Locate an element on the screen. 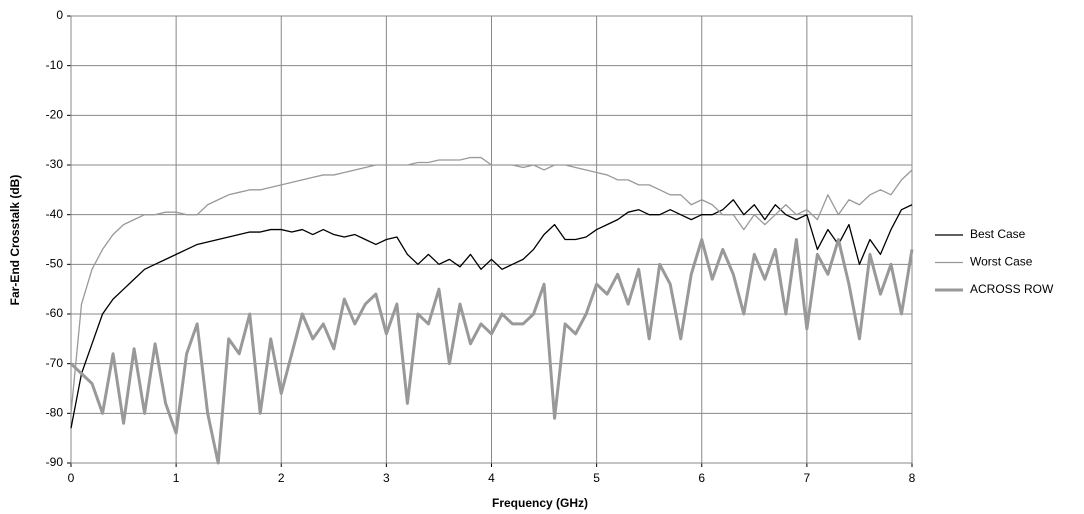 The height and width of the screenshot is (514, 1084). legend-label: Worst Case is located at coordinates (1001, 262).